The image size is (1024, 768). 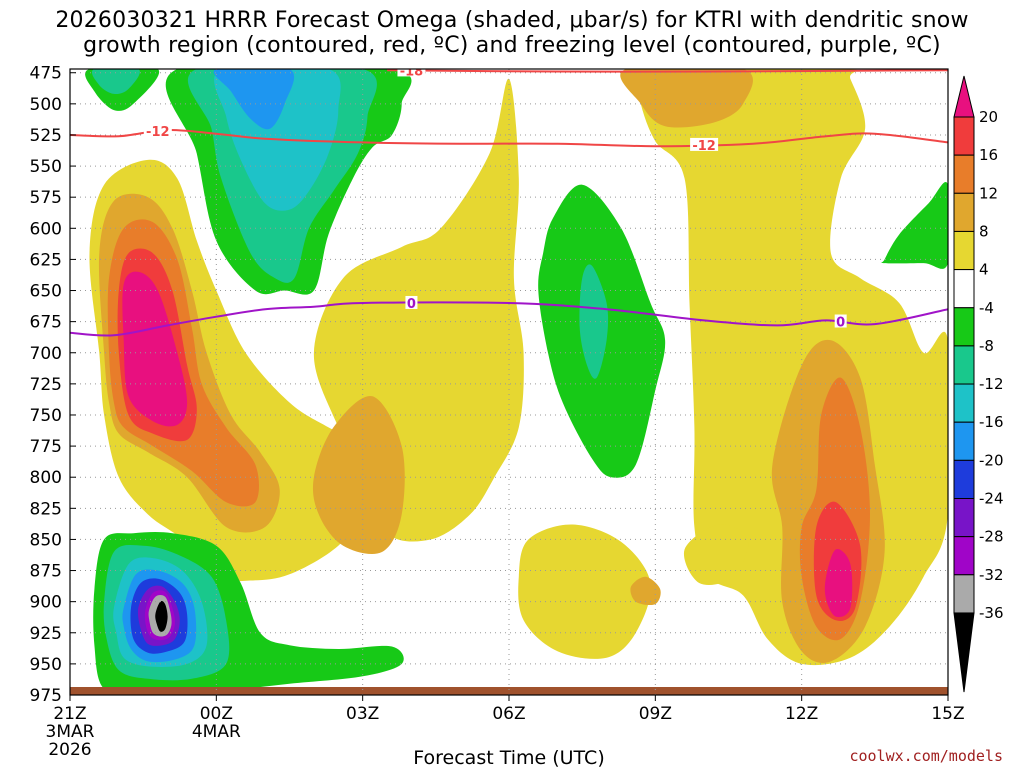 I want to click on y-tick-label-700: 700, so click(x=46, y=354).